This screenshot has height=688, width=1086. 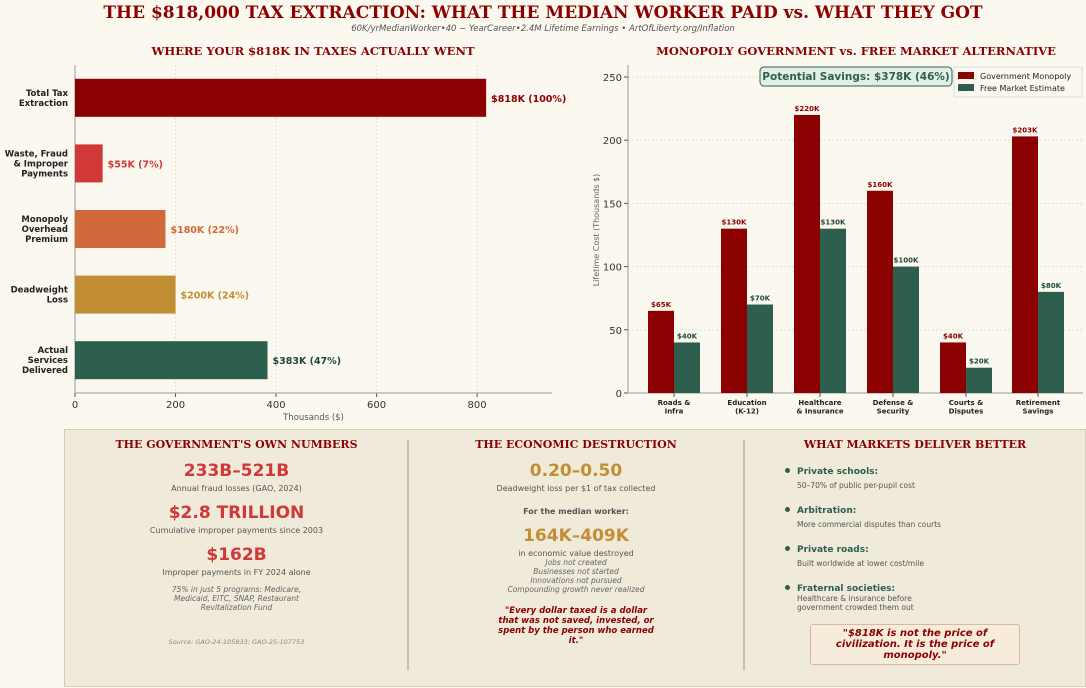 I want to click on category-label: Deadweight, so click(x=39, y=291).